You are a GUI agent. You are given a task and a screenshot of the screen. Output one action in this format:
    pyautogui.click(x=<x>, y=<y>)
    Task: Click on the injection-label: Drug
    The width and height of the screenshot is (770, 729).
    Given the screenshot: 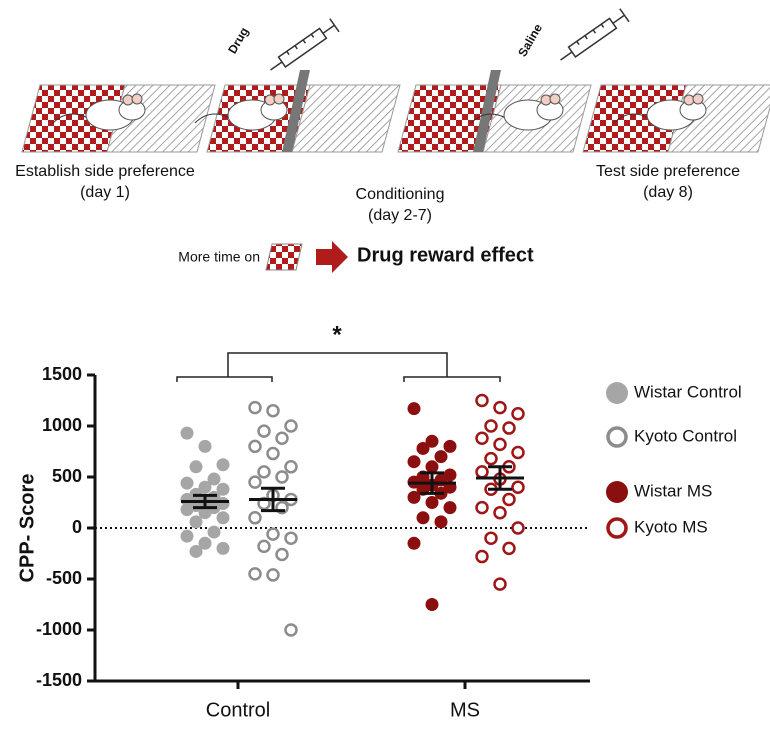 What is the action you would take?
    pyautogui.click(x=238, y=40)
    